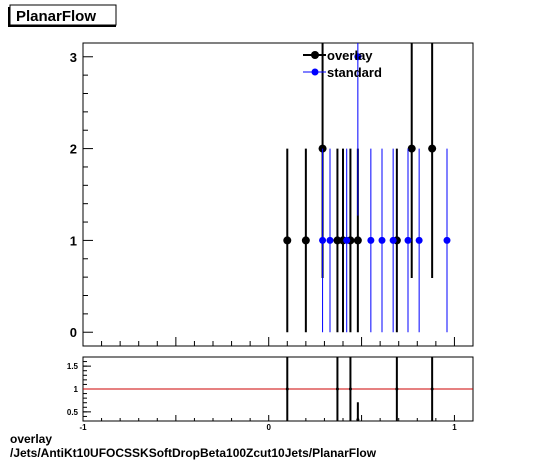 The width and height of the screenshot is (546, 462). Describe the element at coordinates (354, 72) in the screenshot. I see `legend-standard-label: standard` at that location.